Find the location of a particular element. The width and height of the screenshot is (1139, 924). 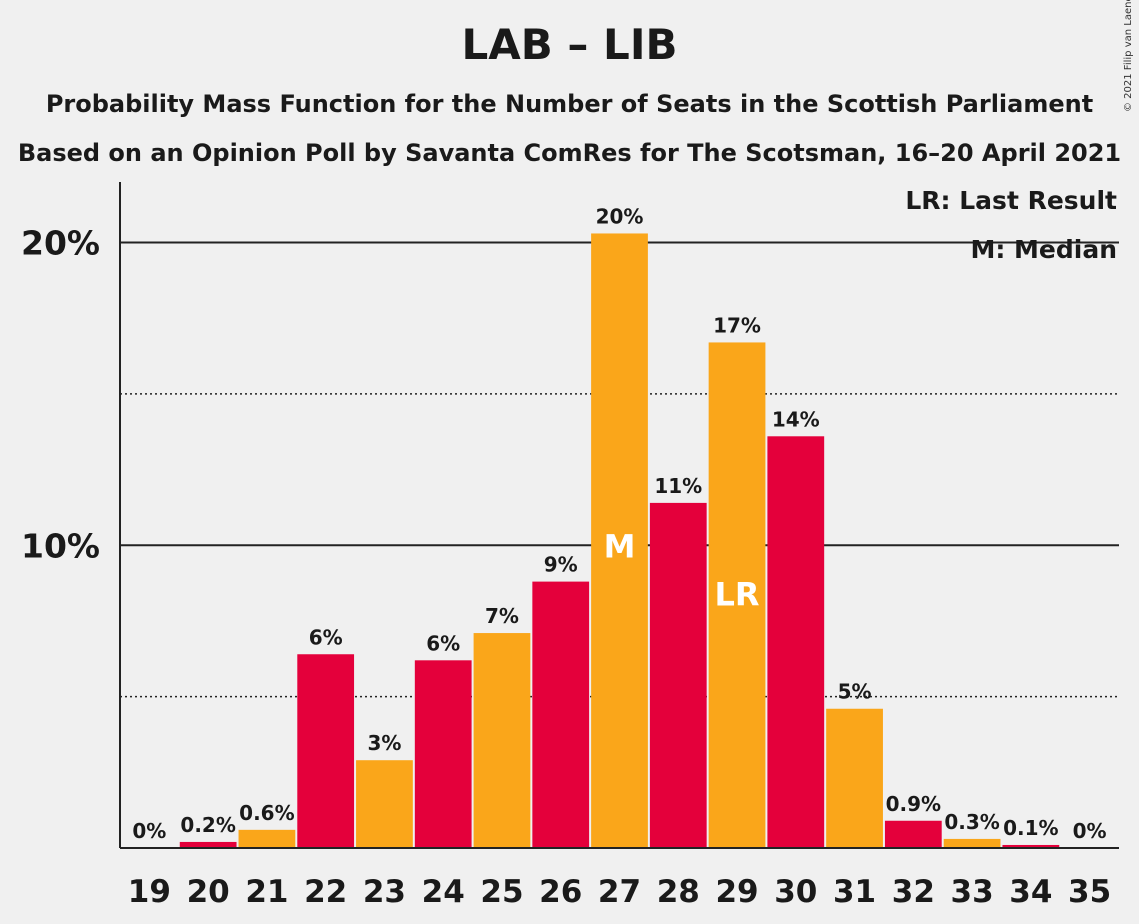

x-tick-label: 28 is located at coordinates (678, 892).